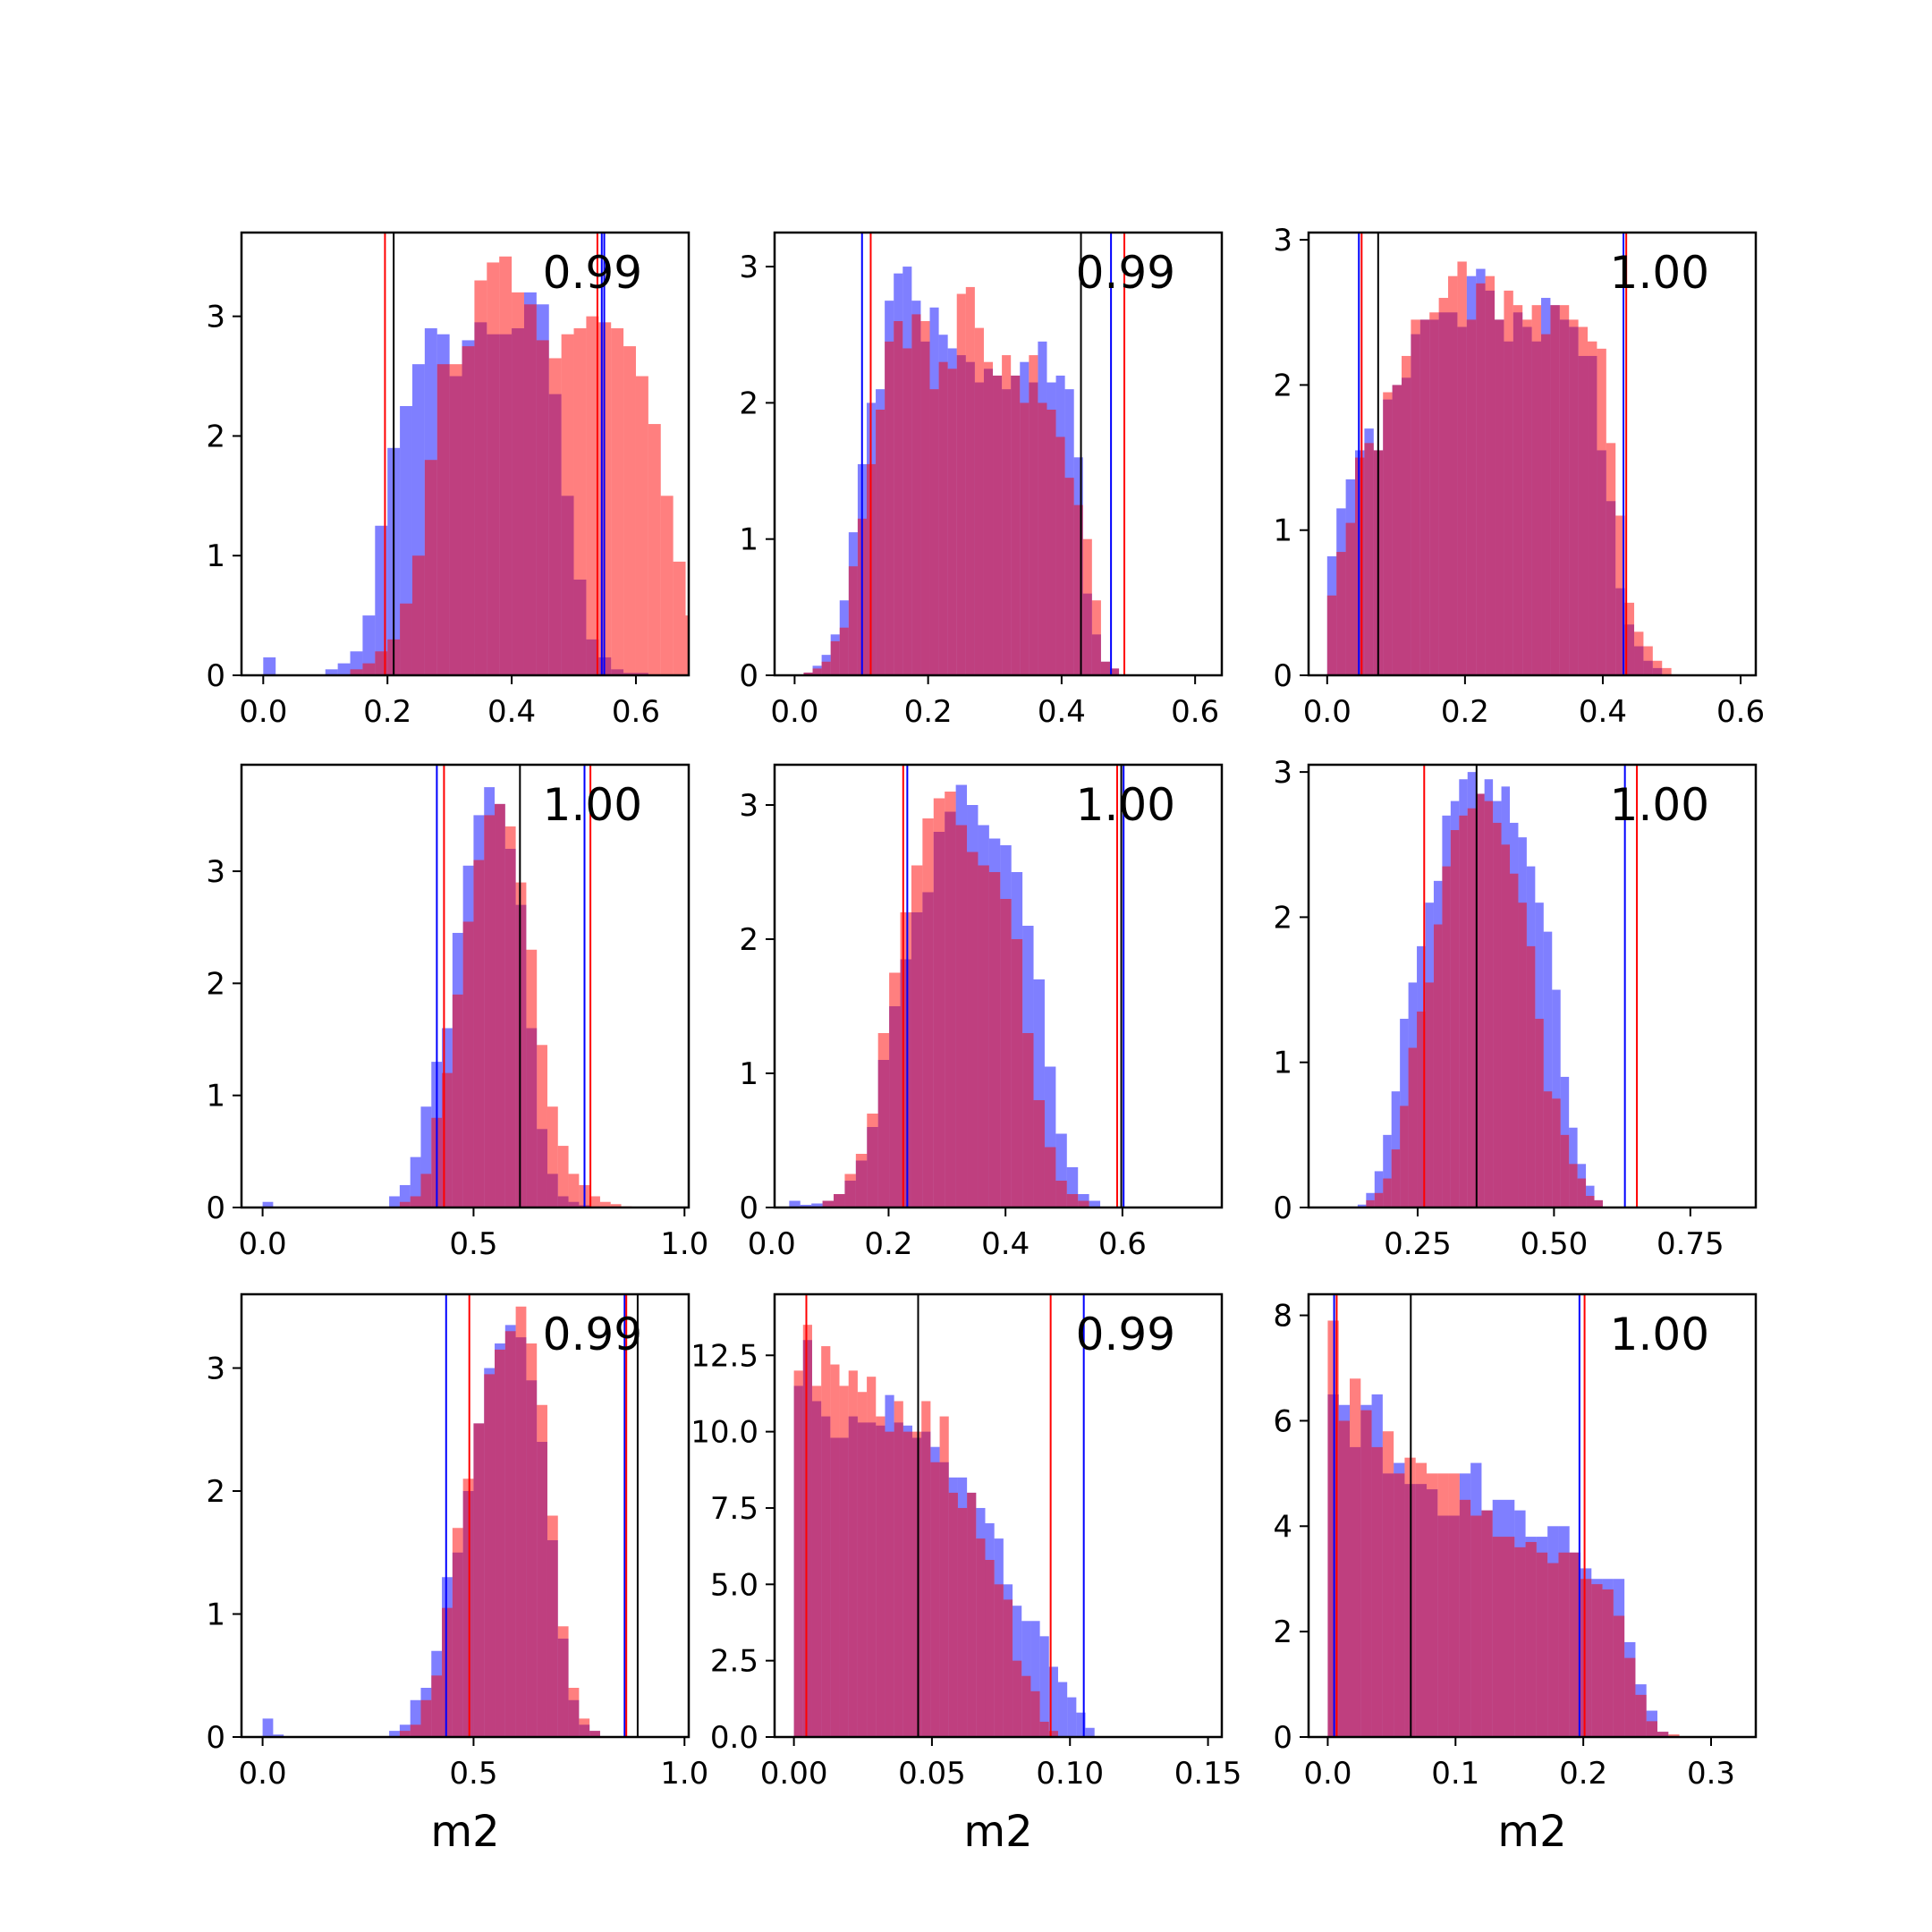 The height and width of the screenshot is (1932, 1932). What do you see at coordinates (1418, 1244) in the screenshot?
I see `x-tick-label: 0.25` at bounding box center [1418, 1244].